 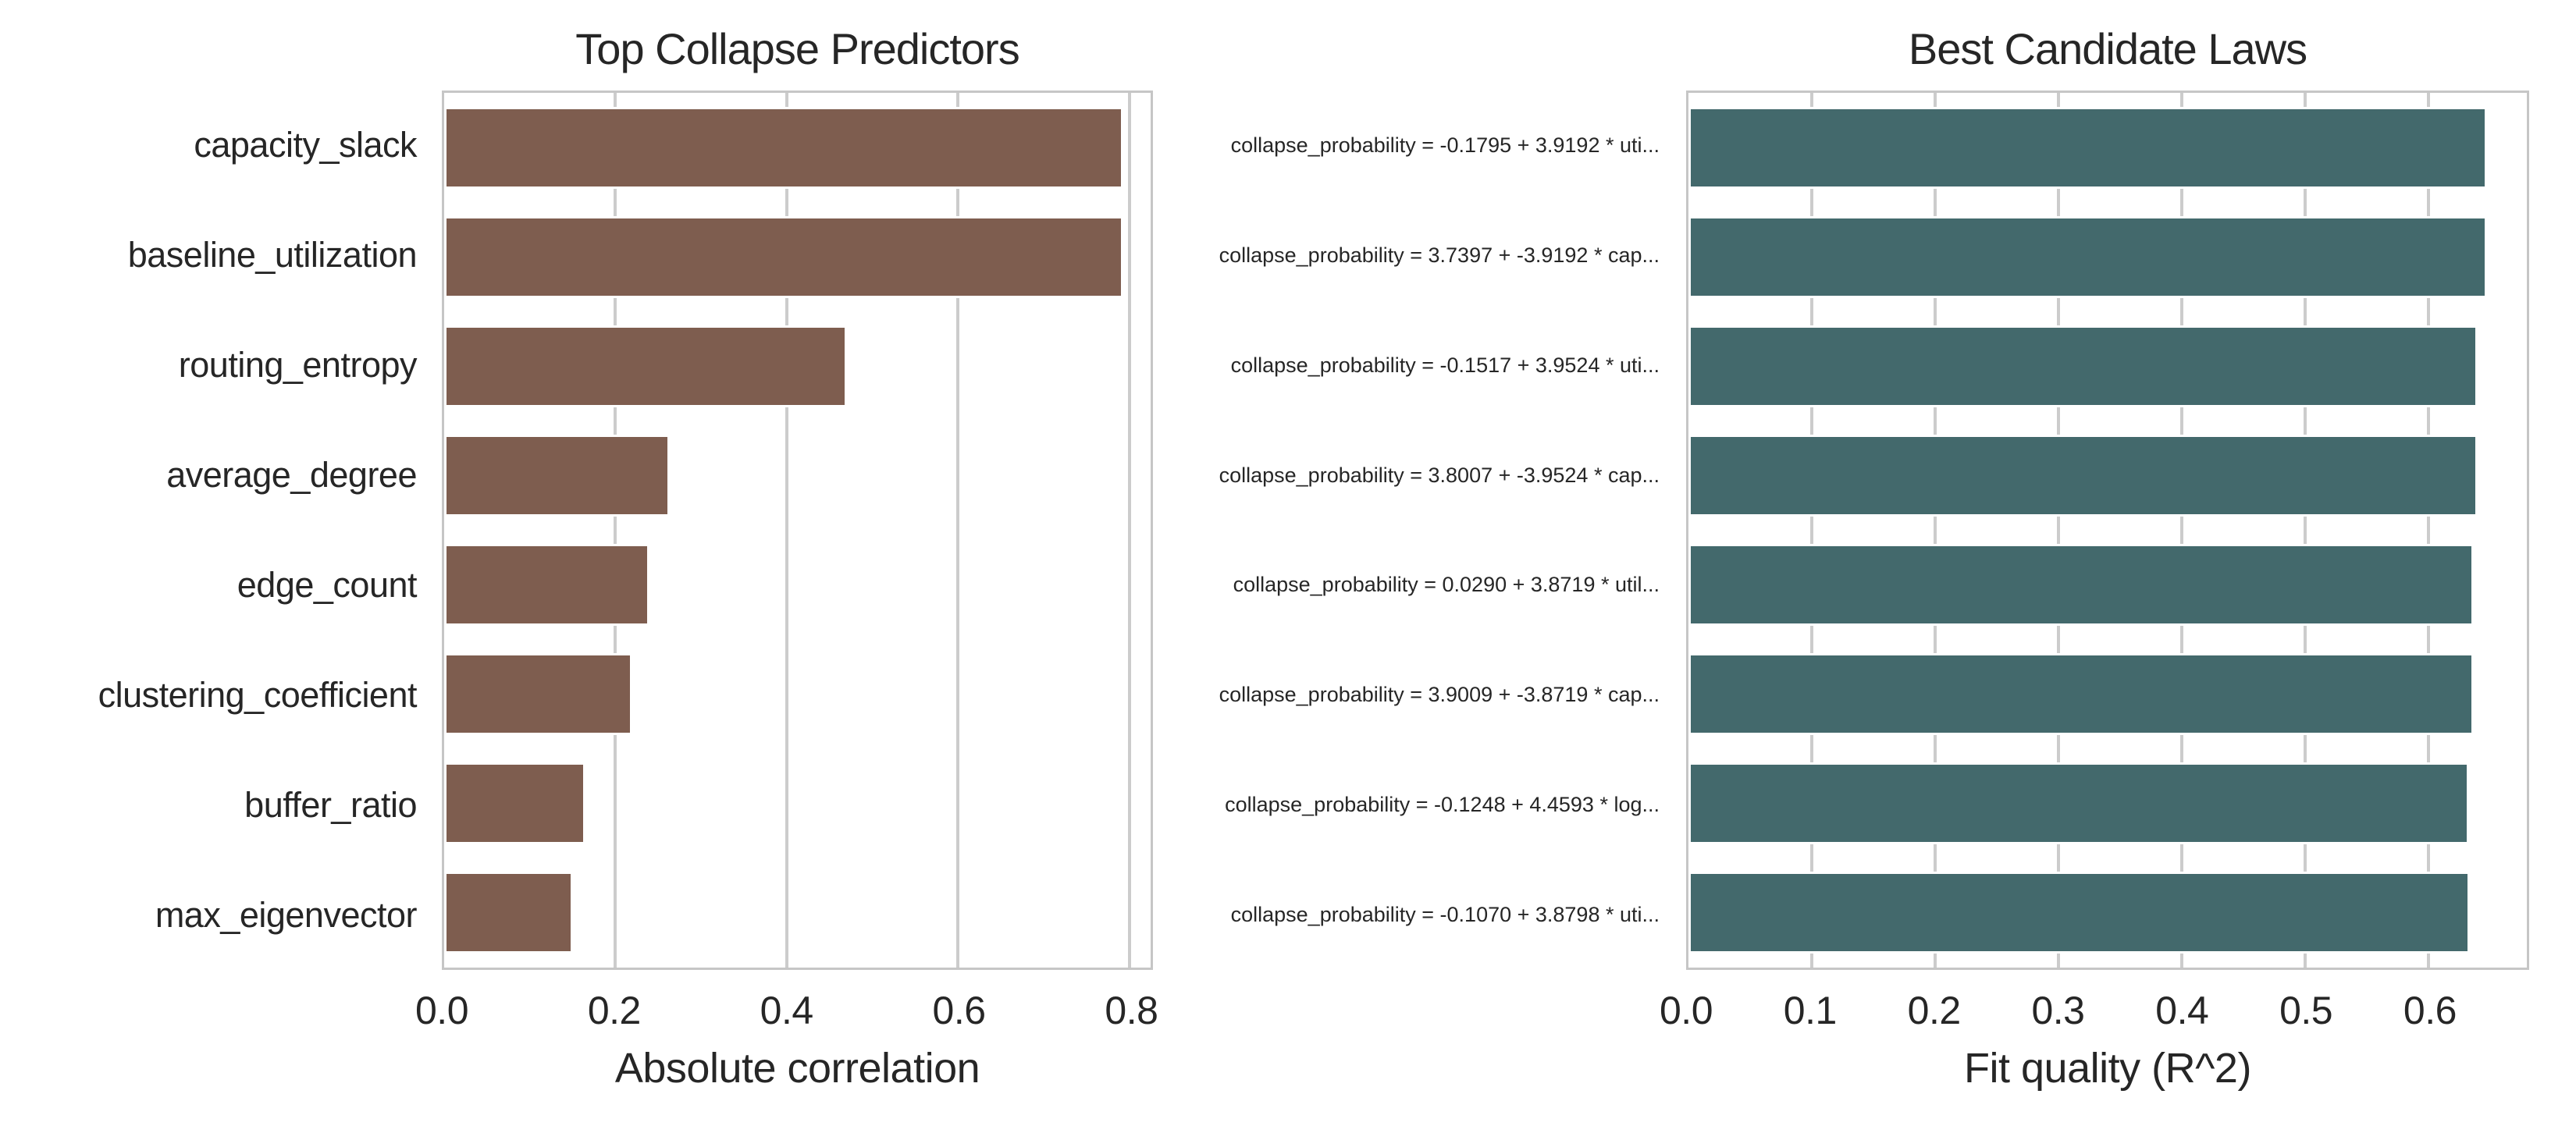 What do you see at coordinates (327, 584) in the screenshot?
I see `y-tick-label: edge_count` at bounding box center [327, 584].